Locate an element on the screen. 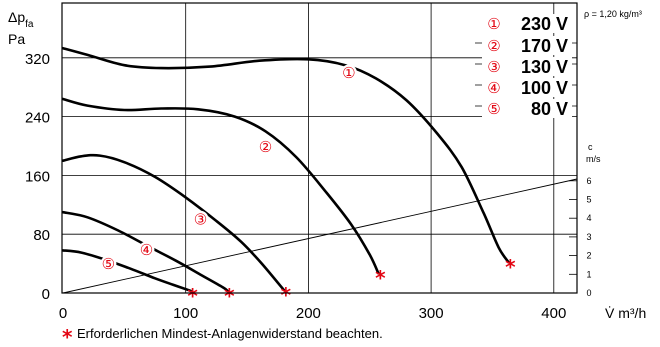 This screenshot has width=660, height=347. legend-marker-3: ③ is located at coordinates (493, 67).